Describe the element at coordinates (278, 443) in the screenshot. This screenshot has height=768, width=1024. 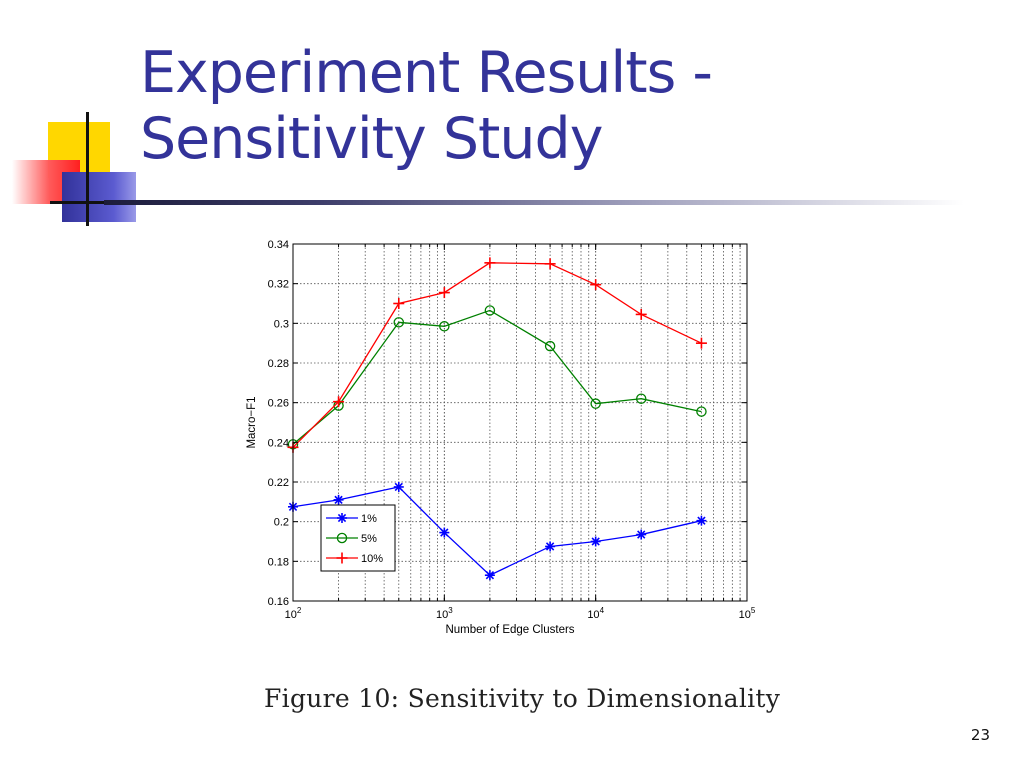
I see `y-tick-label: 0.24` at that location.